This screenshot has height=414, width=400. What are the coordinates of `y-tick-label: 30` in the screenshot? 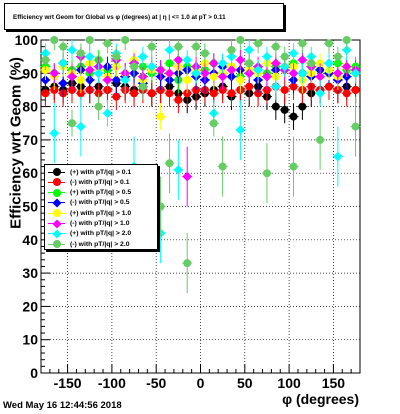 It's located at (30, 273).